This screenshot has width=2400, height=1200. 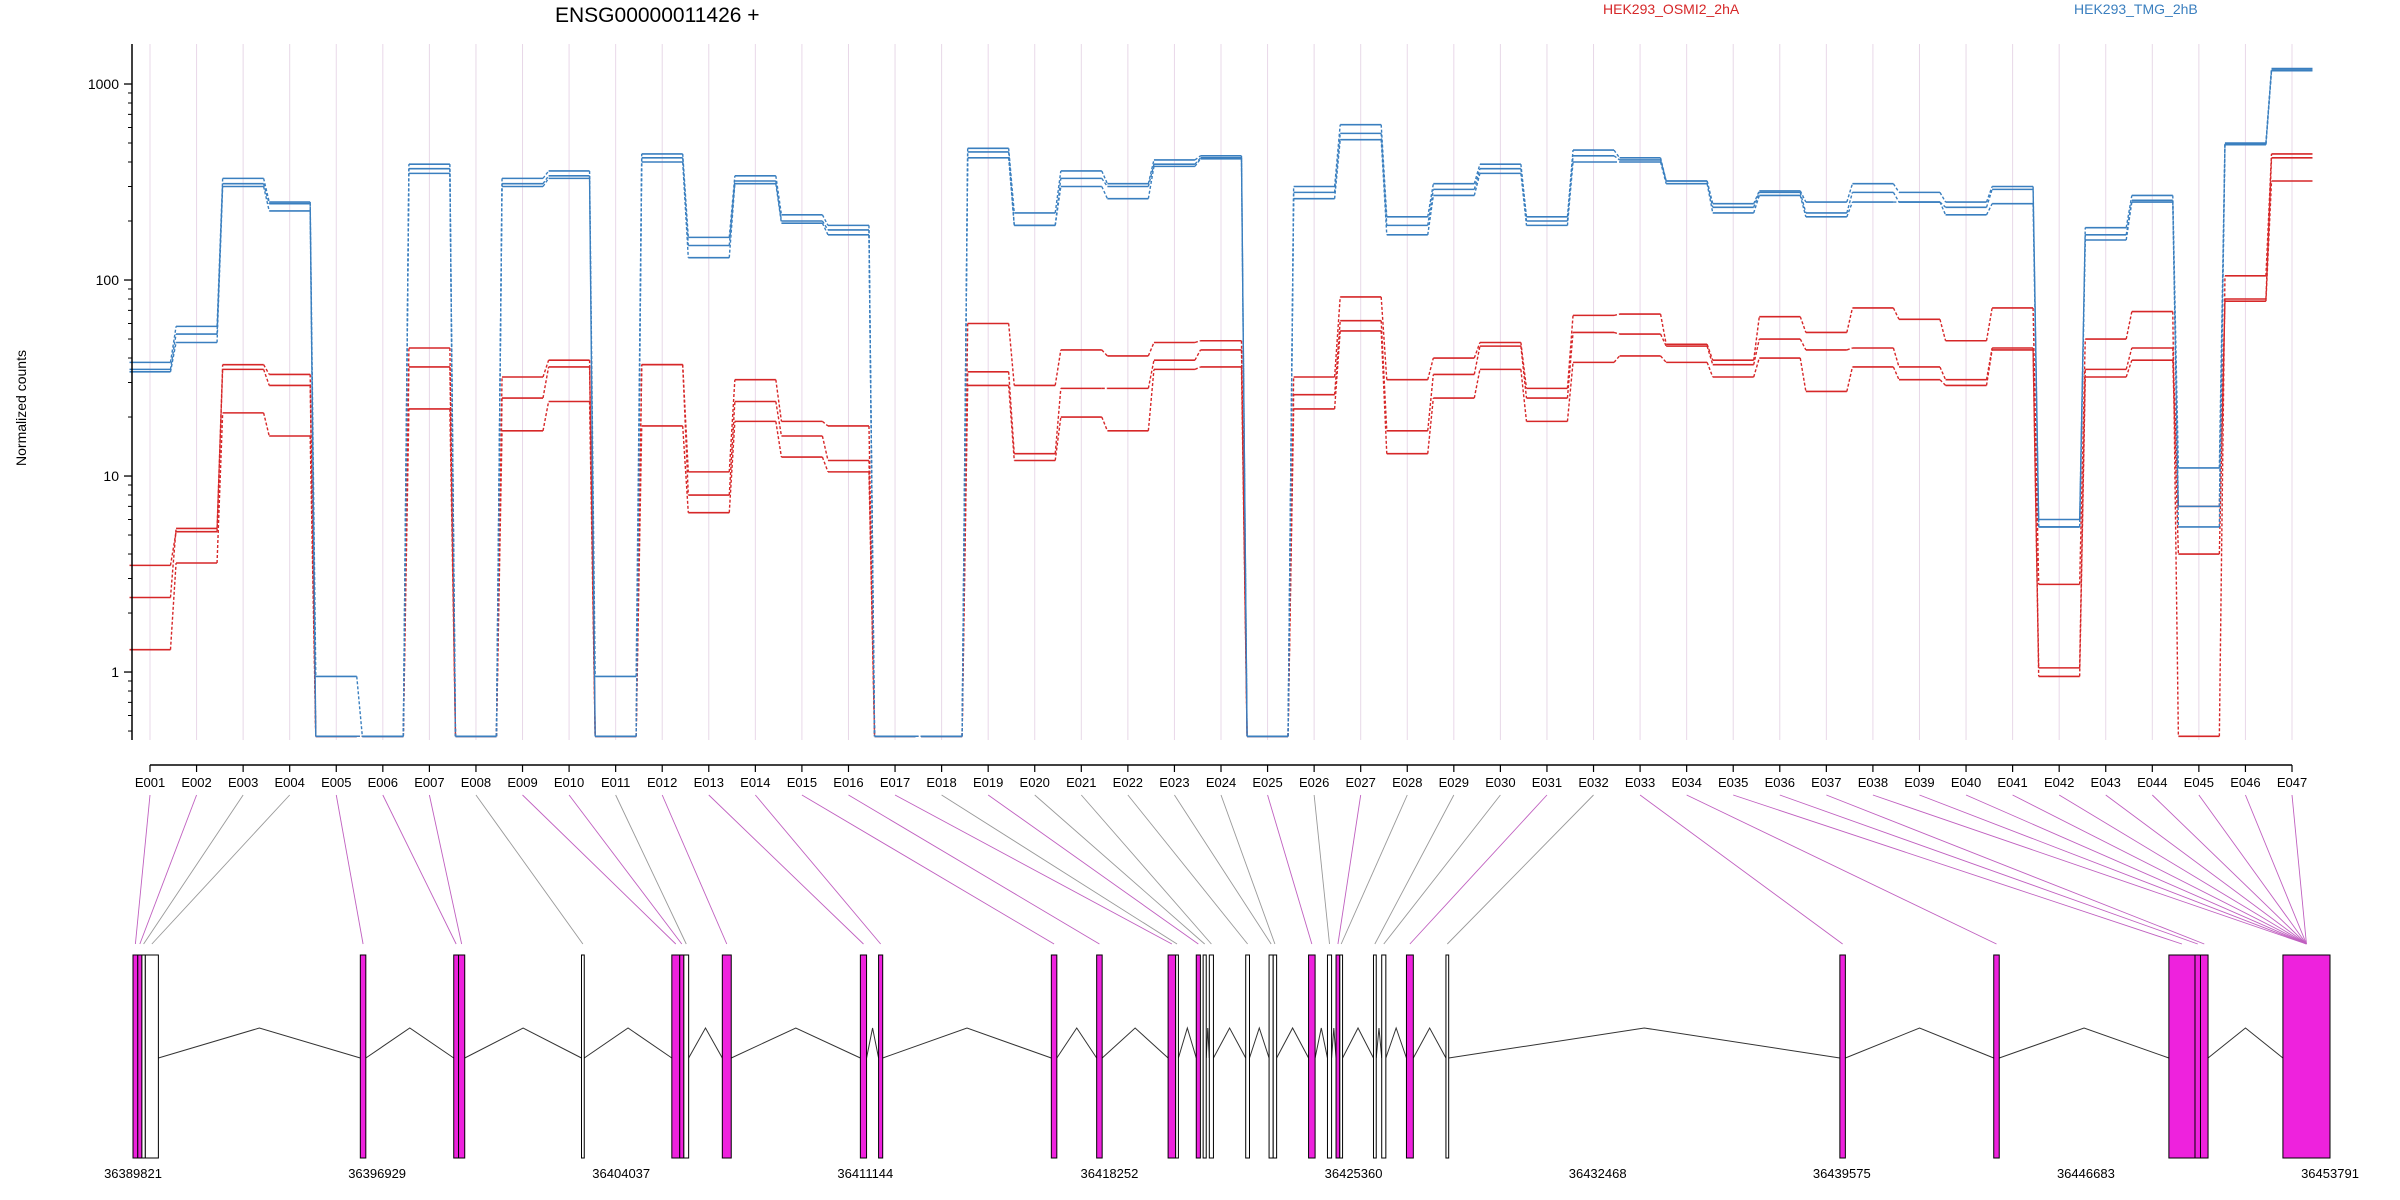 I want to click on legend: HEK293_OSMI2_2hA HEK293_TMG_2hB, so click(x=1900, y=9).